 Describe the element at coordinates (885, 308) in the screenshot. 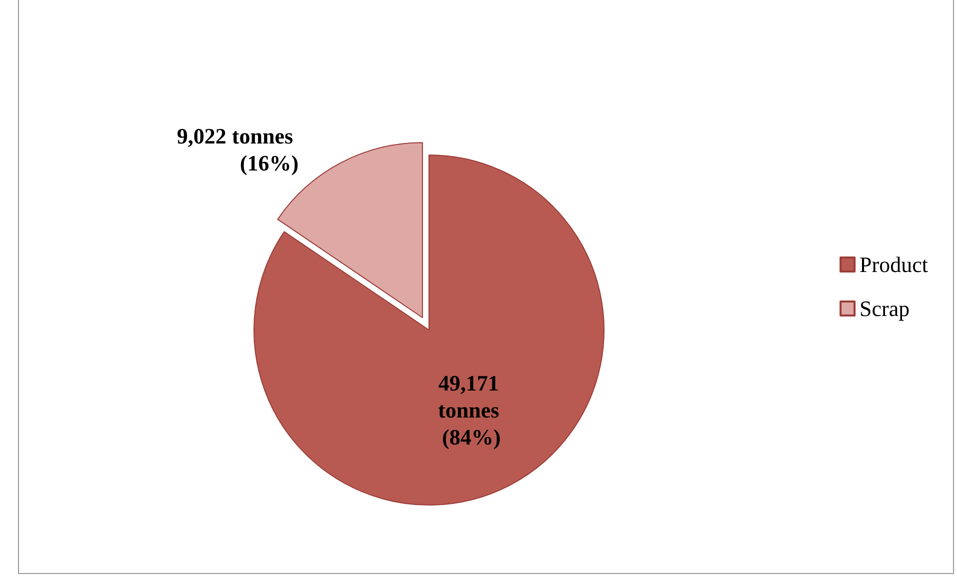

I see `legend-label: Scrap` at that location.